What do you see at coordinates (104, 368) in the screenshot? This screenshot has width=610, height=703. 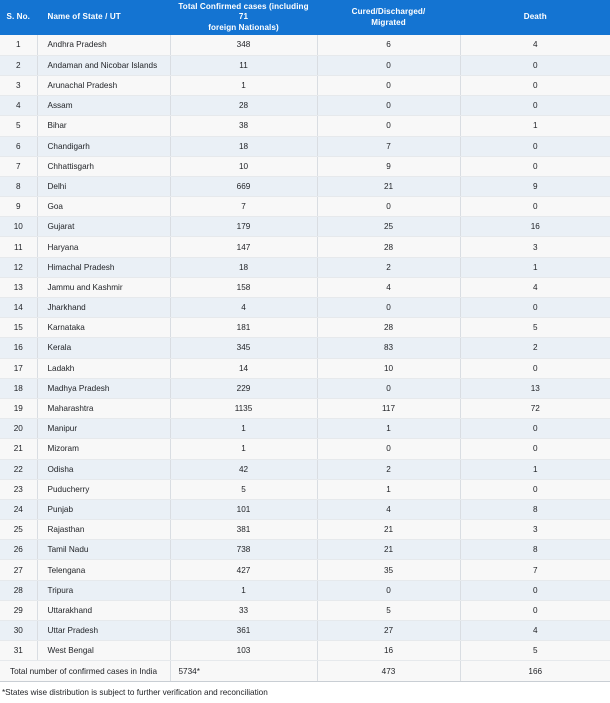 I see `cell-state-name: Ladakh` at bounding box center [104, 368].